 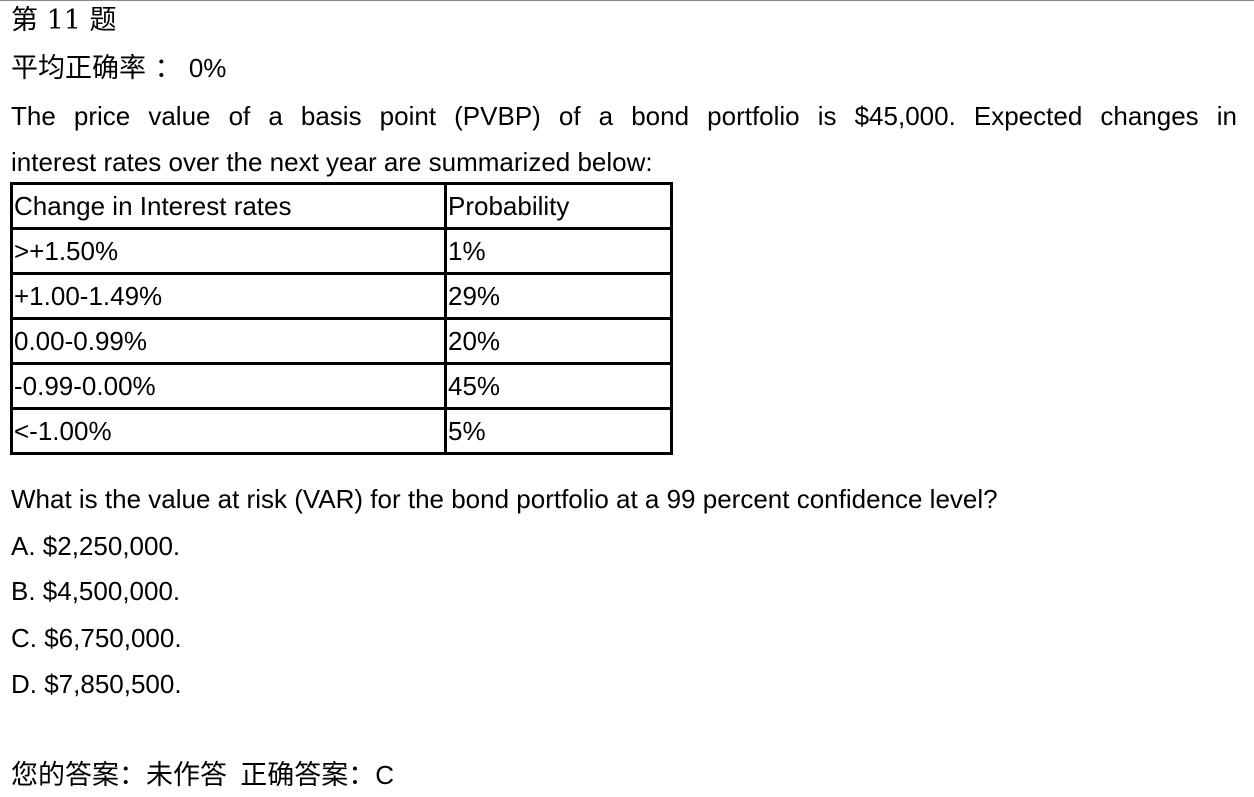 I want to click on table-row: >+1.50% 1%, so click(x=341, y=251).